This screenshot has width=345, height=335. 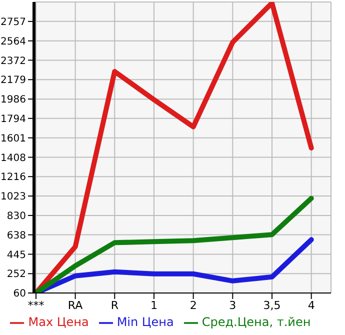 I want to click on y-tick-label: 1408, so click(x=13, y=158).